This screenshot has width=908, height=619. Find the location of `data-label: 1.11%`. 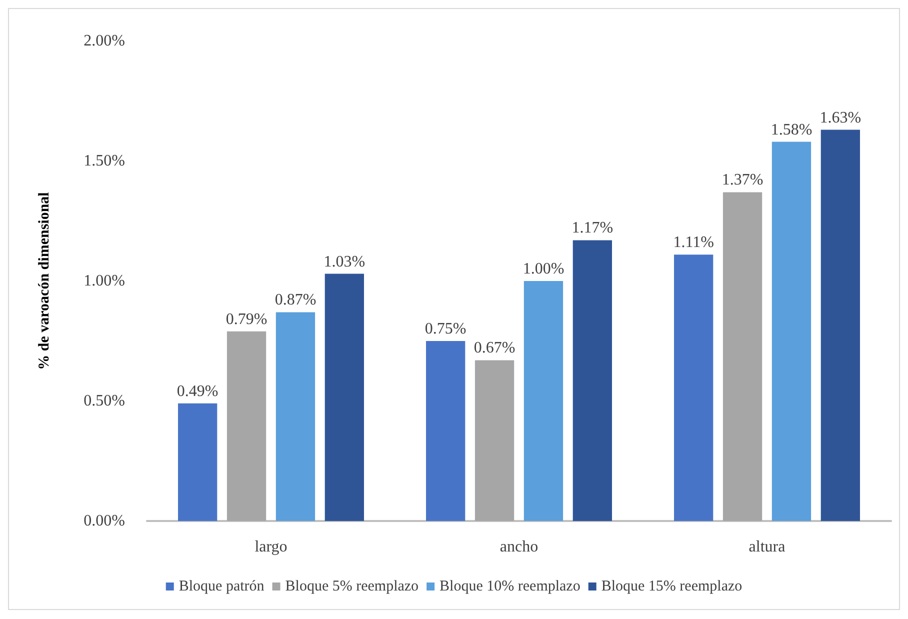

data-label: 1.11% is located at coordinates (693, 243).